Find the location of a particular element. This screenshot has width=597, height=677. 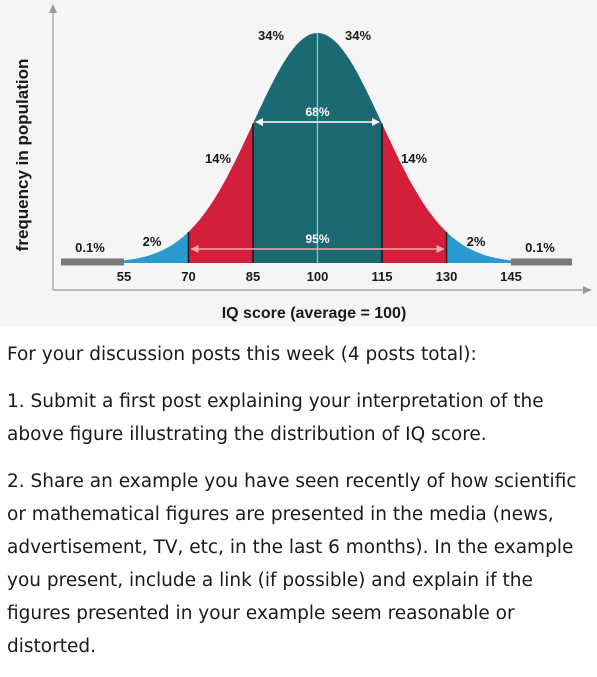

x-tick-label-0: 55 is located at coordinates (124, 276).